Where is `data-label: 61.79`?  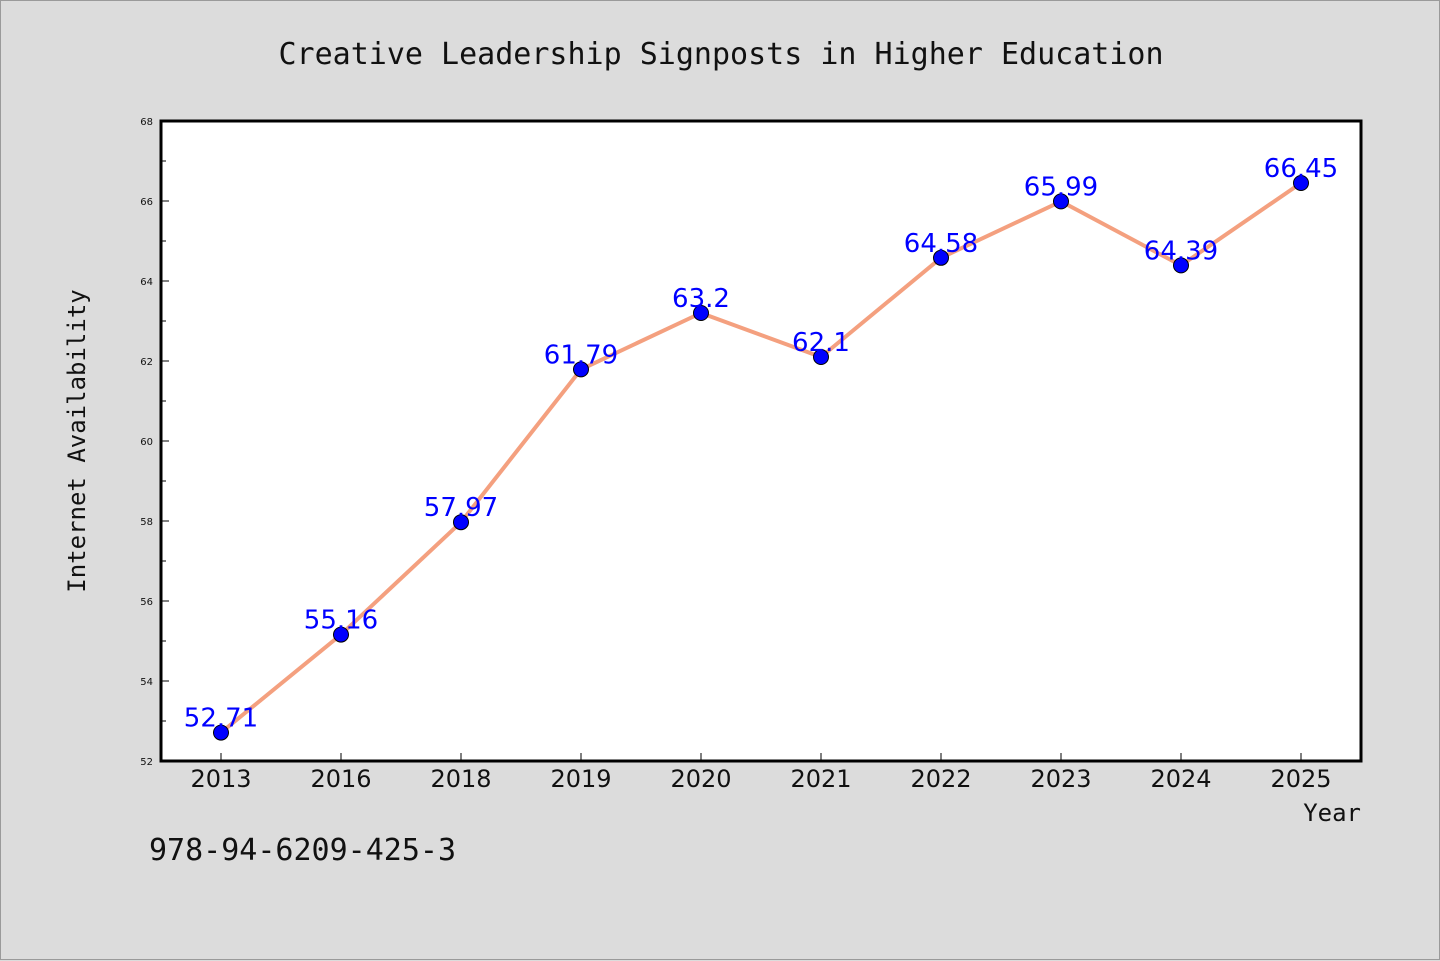
data-label: 61.79 is located at coordinates (581, 355).